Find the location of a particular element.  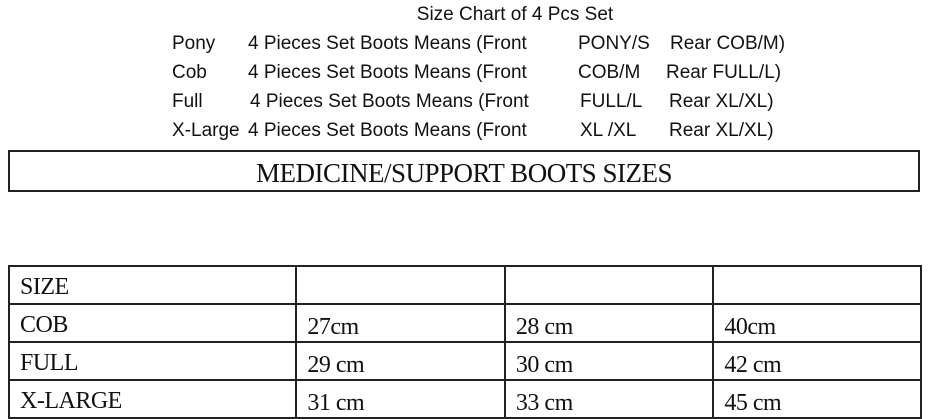

row-size-label: X-LARGE is located at coordinates (152, 399).